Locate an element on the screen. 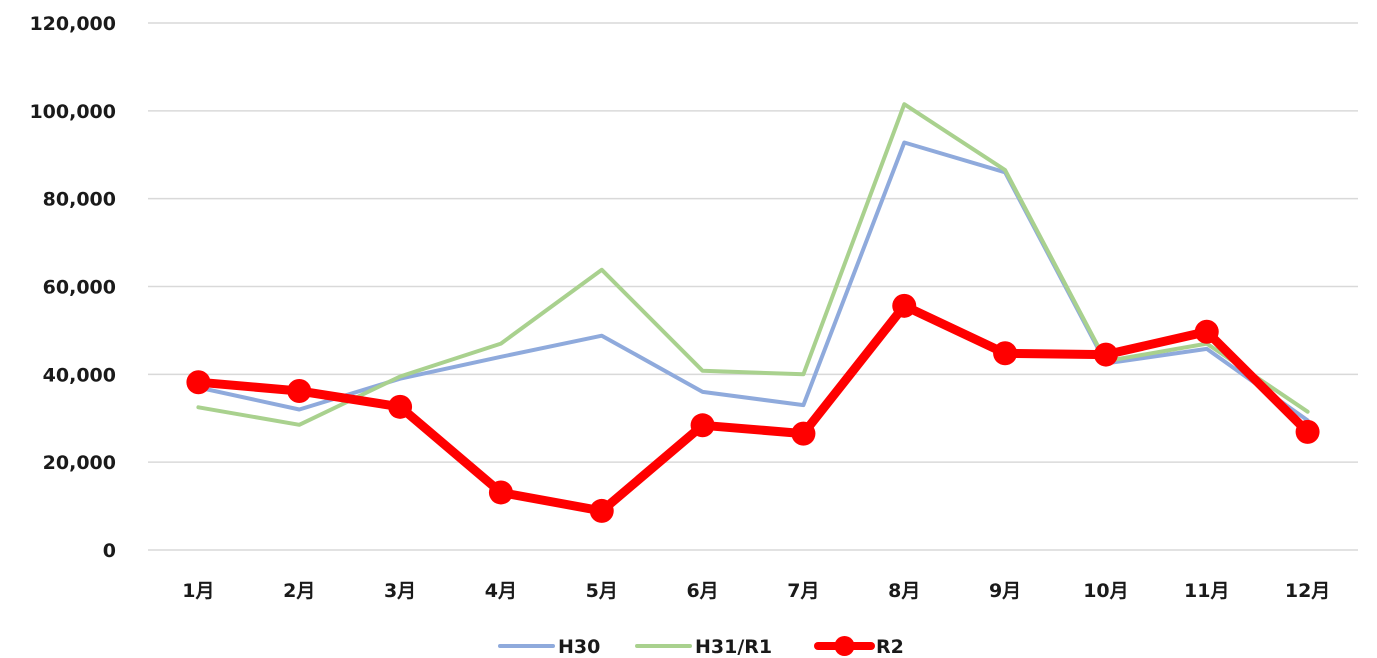 The width and height of the screenshot is (1377, 658). legend-label: H30 is located at coordinates (579, 647).